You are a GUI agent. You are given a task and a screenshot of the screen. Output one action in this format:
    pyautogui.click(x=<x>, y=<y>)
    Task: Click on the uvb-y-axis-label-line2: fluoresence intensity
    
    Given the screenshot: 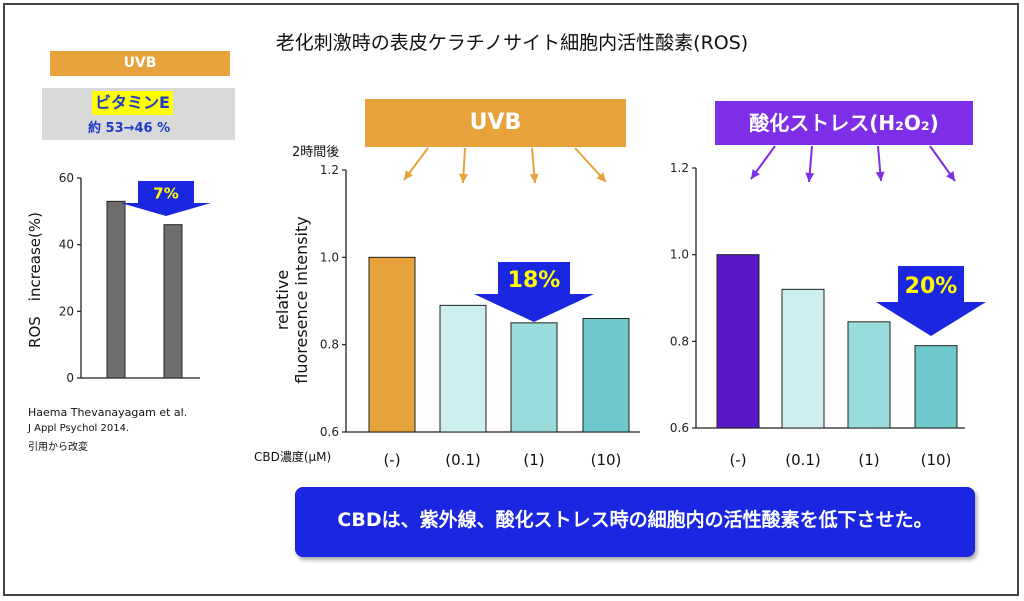 What is the action you would take?
    pyautogui.click(x=301, y=300)
    